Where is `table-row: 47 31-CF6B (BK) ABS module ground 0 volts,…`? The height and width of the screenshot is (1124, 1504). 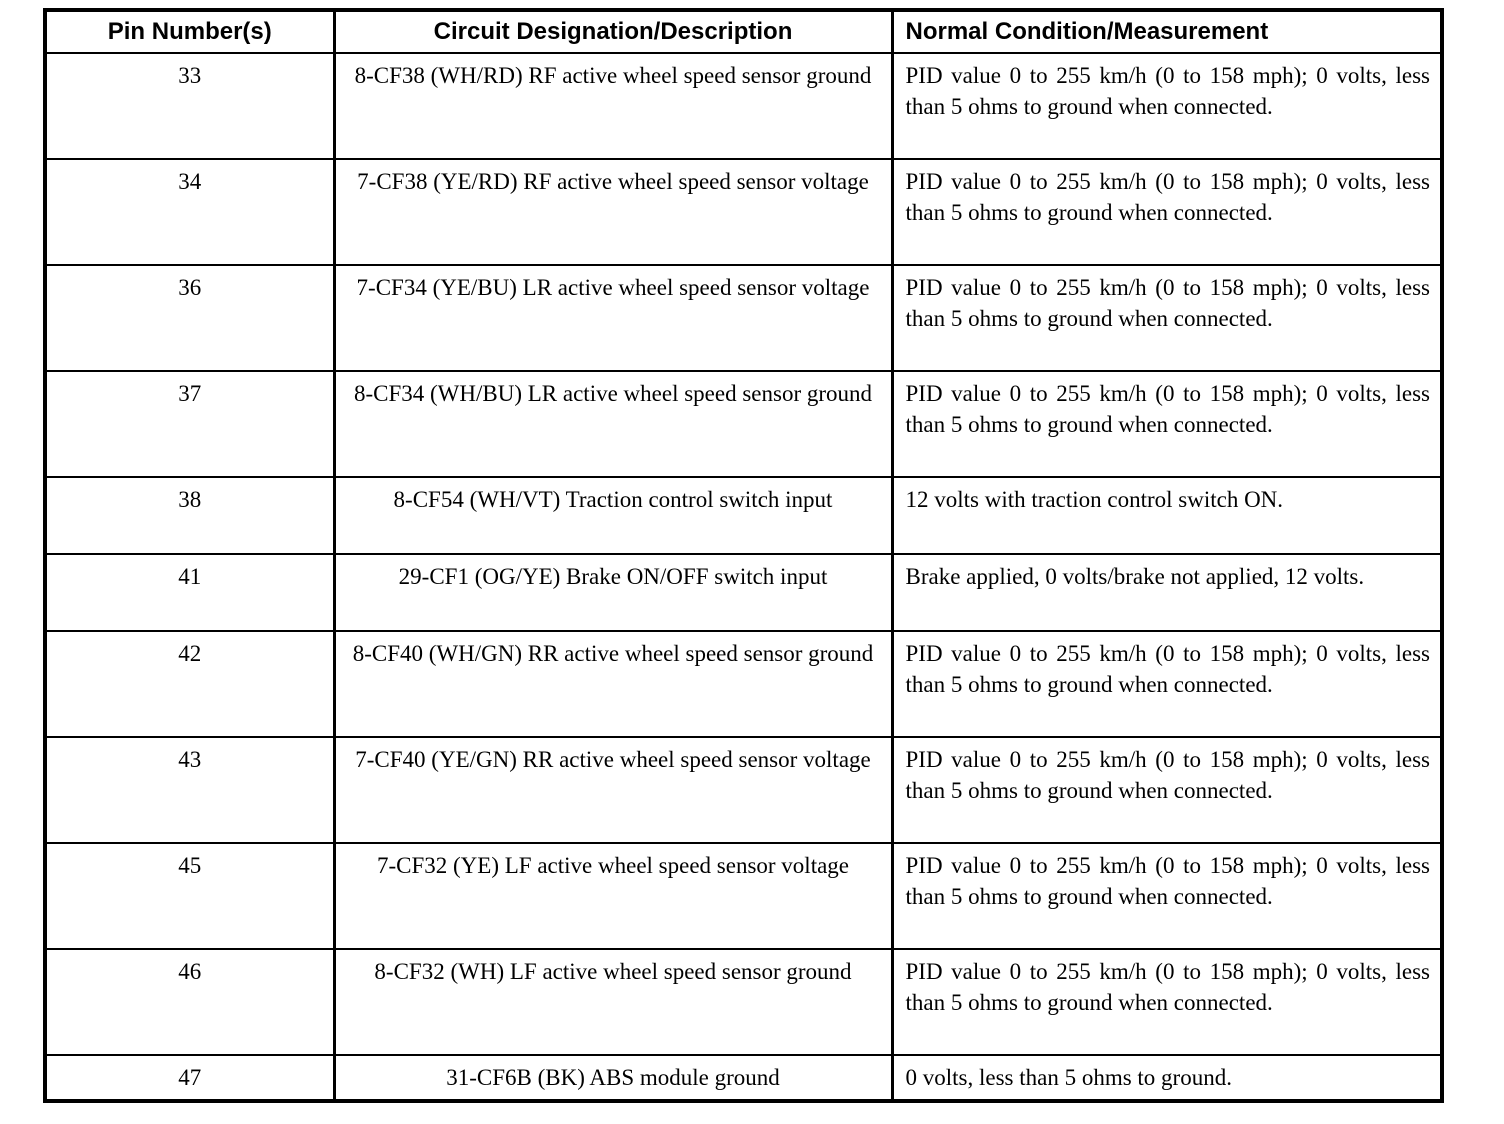
table-row: 47 31-CF6B (BK) ABS module ground 0 volts,… is located at coordinates (743, 1078).